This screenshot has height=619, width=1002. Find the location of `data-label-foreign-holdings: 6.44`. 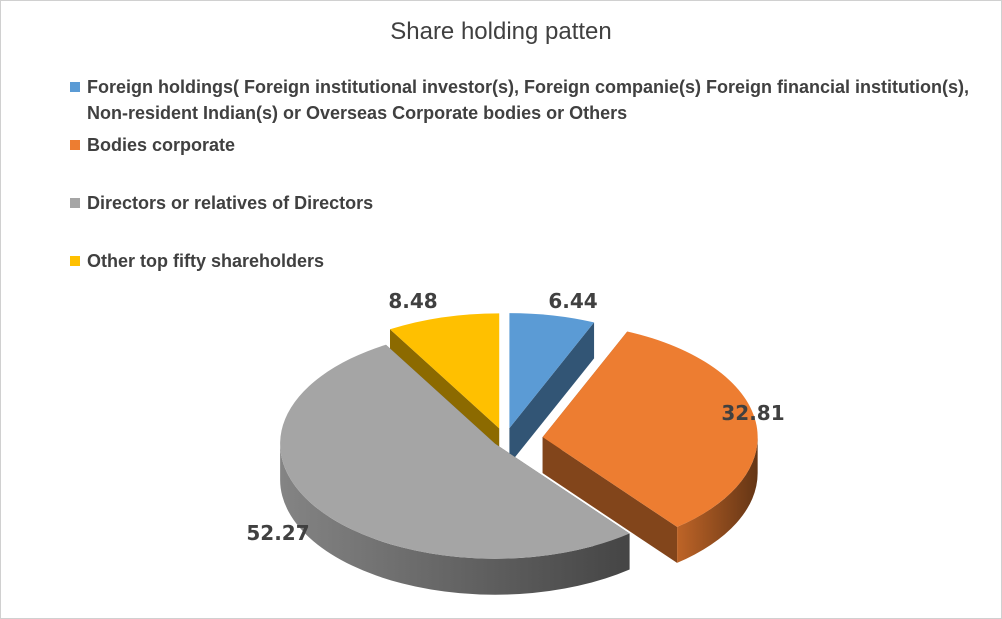

data-label-foreign-holdings: 6.44 is located at coordinates (572, 301).